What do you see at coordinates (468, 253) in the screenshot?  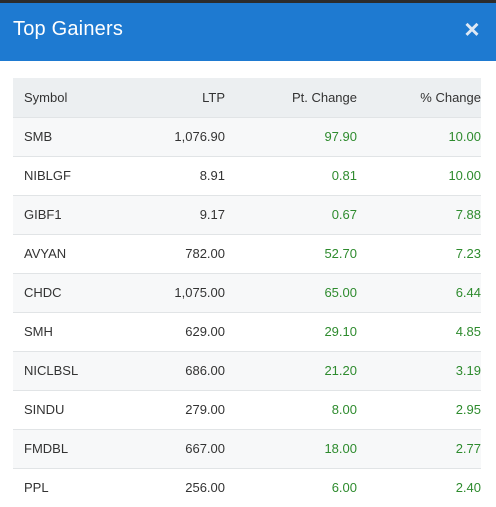 I see `pct-change-cell: 7.23` at bounding box center [468, 253].